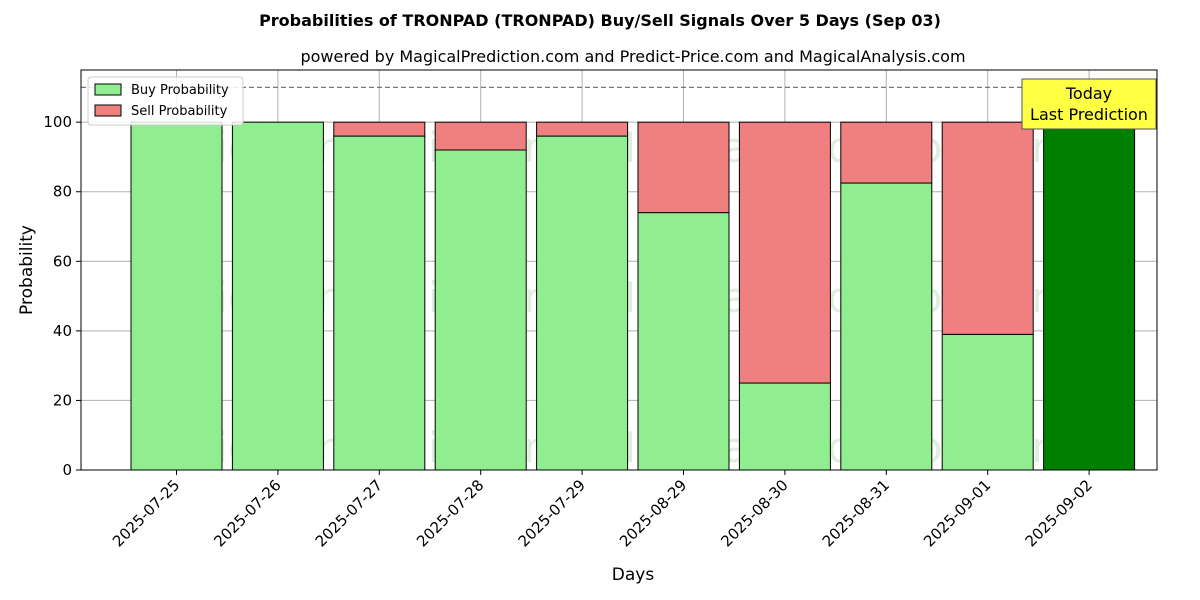  I want to click on x-tick-label: 2025-08-31, so click(856, 513).